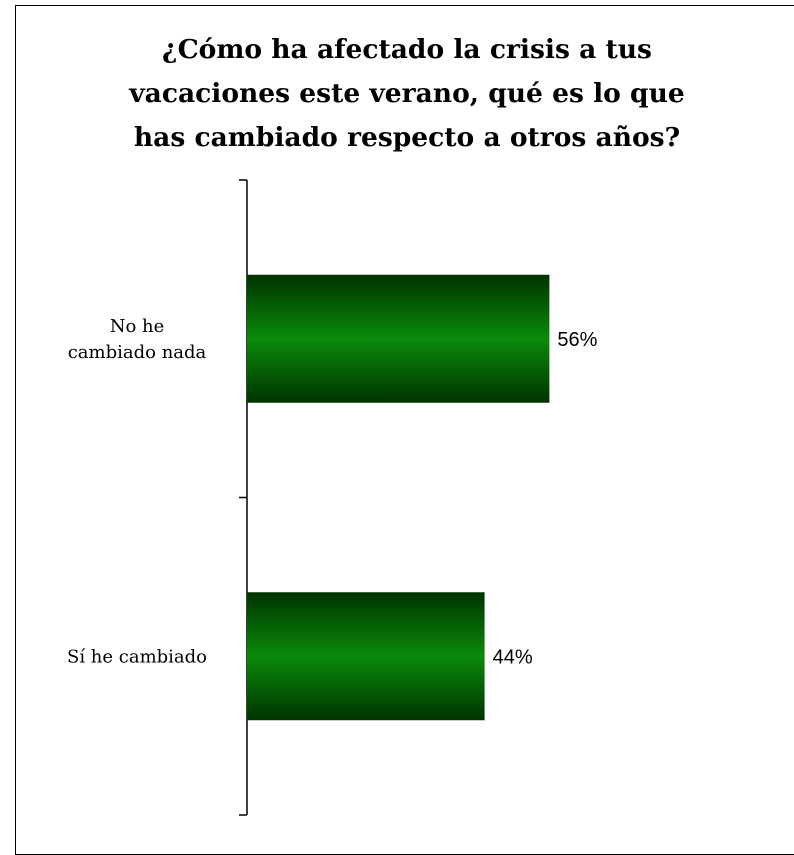 This screenshot has height=855, width=794. What do you see at coordinates (407, 93) in the screenshot?
I see `chart-title-line-2: vacaciones este verano, qué es lo que` at bounding box center [407, 93].